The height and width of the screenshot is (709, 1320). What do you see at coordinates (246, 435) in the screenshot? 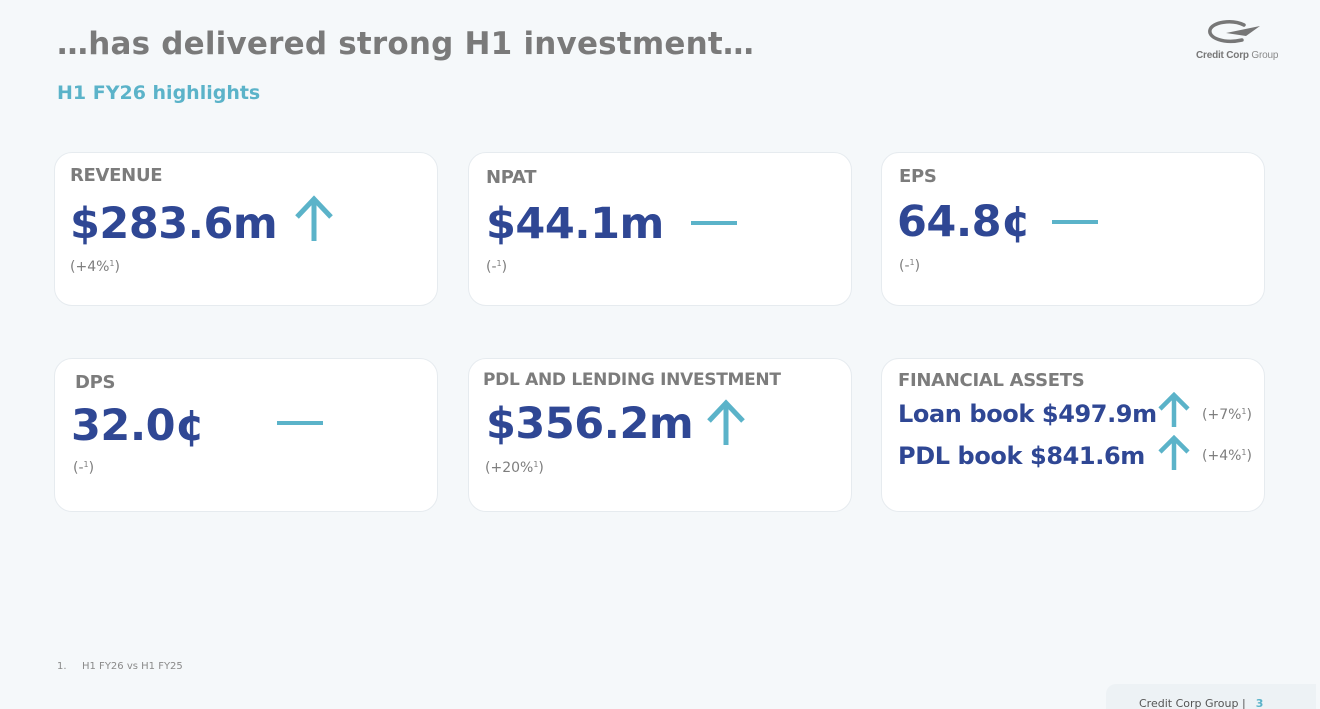
I see `dps-card: DPS 32.0¢ (-1)` at bounding box center [246, 435].